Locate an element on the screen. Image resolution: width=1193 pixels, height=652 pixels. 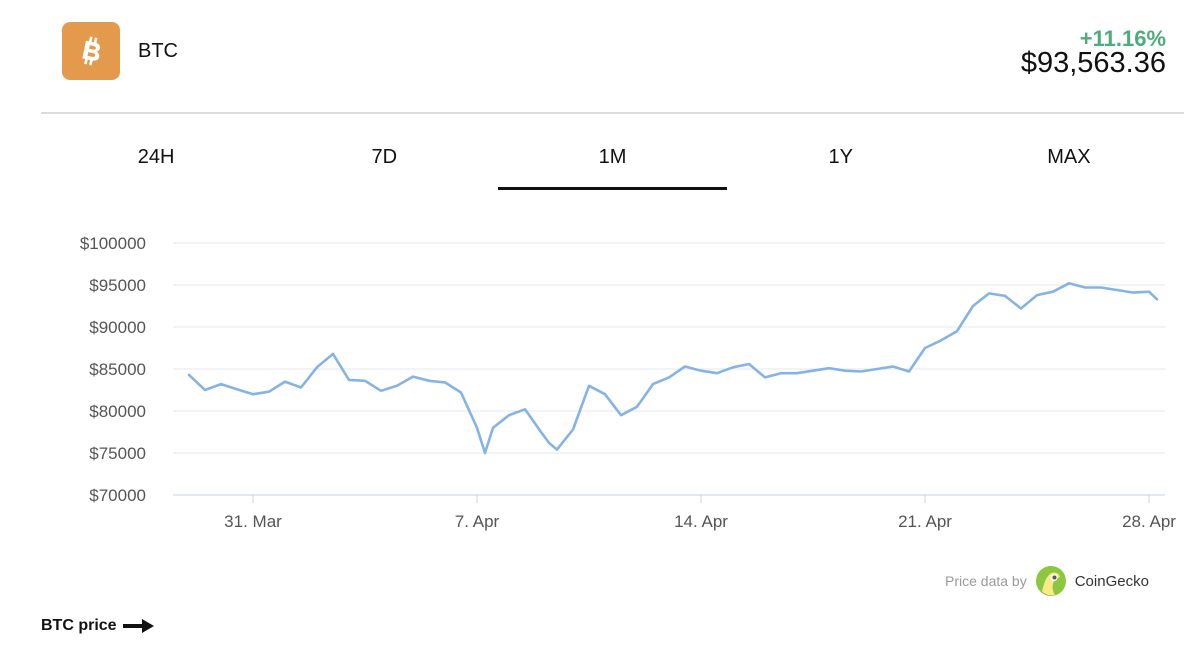
y-tick-label: $90000 is located at coordinates (117, 327).